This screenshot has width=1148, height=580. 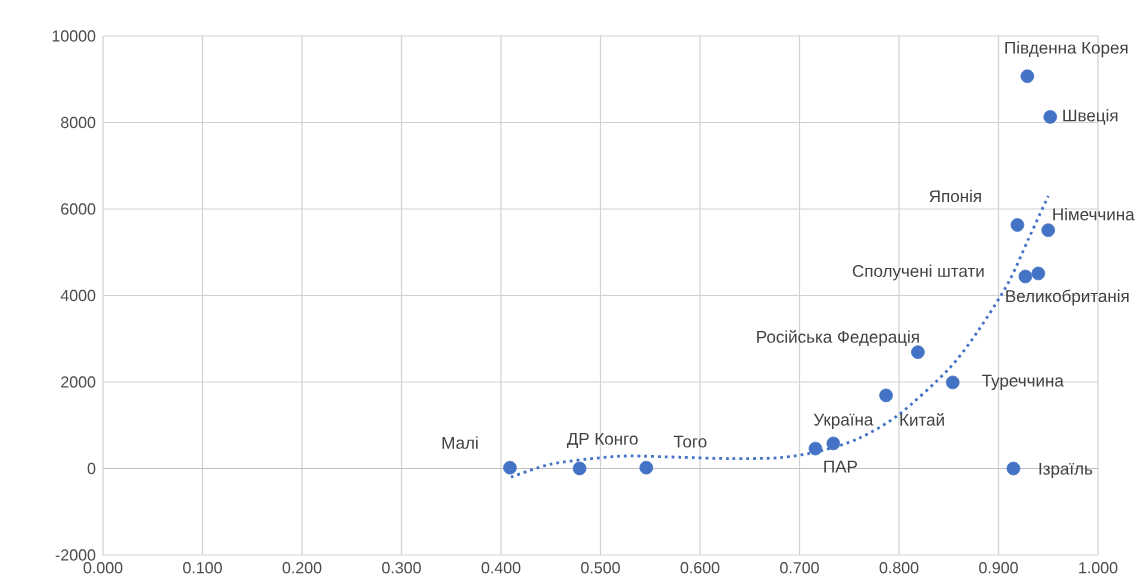 I want to click on y-tick-label: -2000, so click(x=75, y=555).